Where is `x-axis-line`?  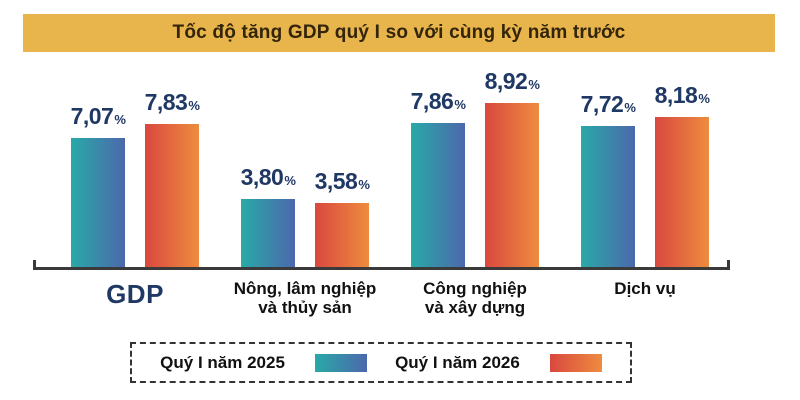
x-axis-line is located at coordinates (381, 265).